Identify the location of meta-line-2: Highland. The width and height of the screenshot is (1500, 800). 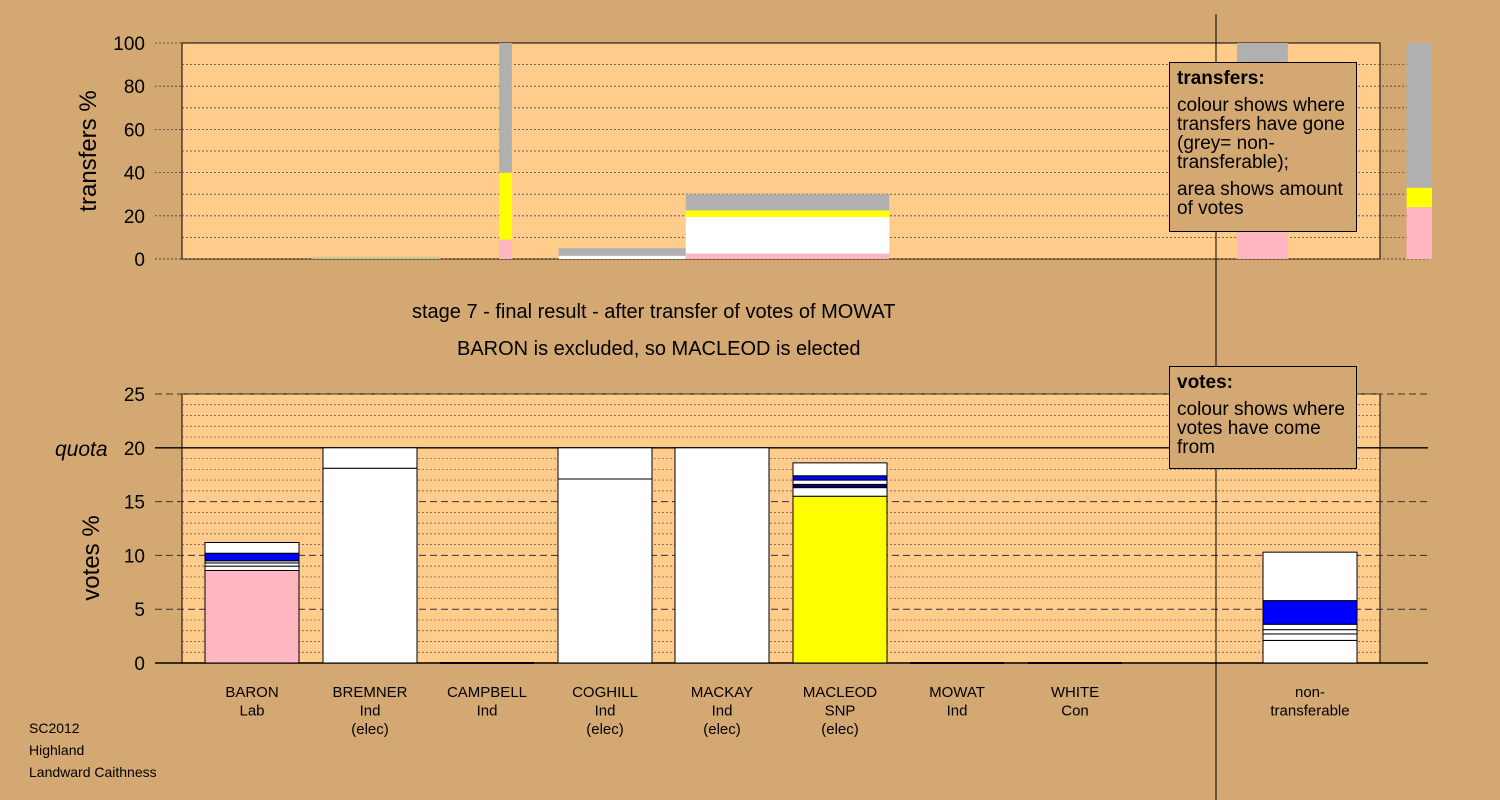
(57, 750).